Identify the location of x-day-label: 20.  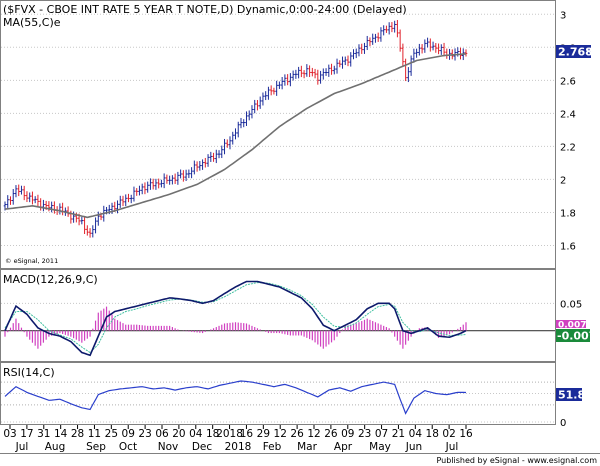
(178, 434).